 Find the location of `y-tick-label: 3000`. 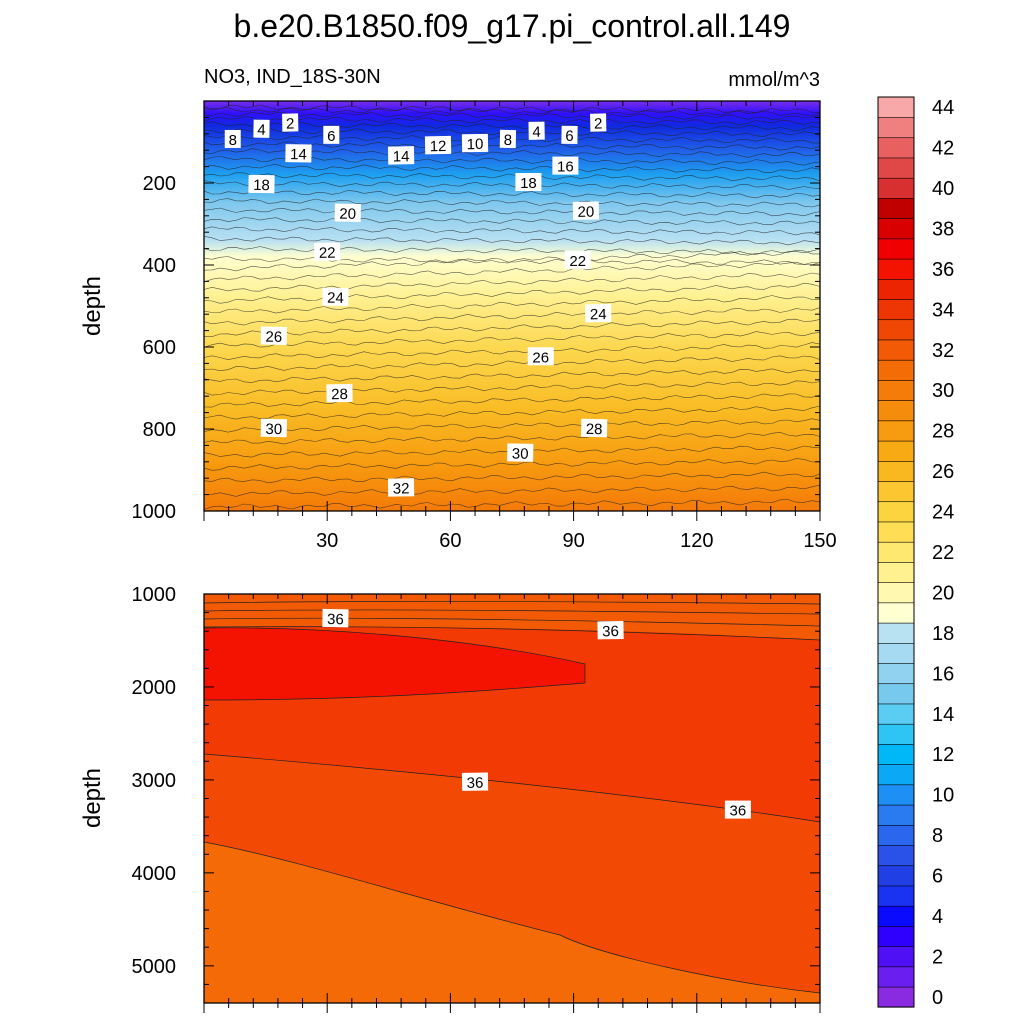

y-tick-label: 3000 is located at coordinates (154, 781).